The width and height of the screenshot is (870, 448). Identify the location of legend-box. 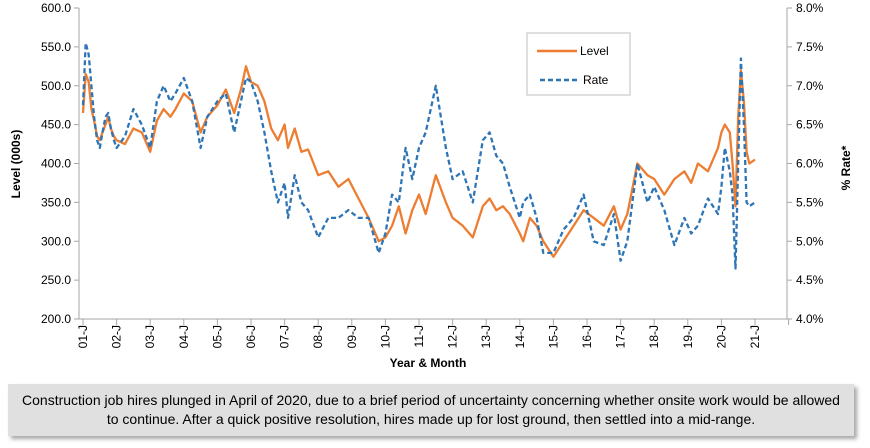
(578, 64).